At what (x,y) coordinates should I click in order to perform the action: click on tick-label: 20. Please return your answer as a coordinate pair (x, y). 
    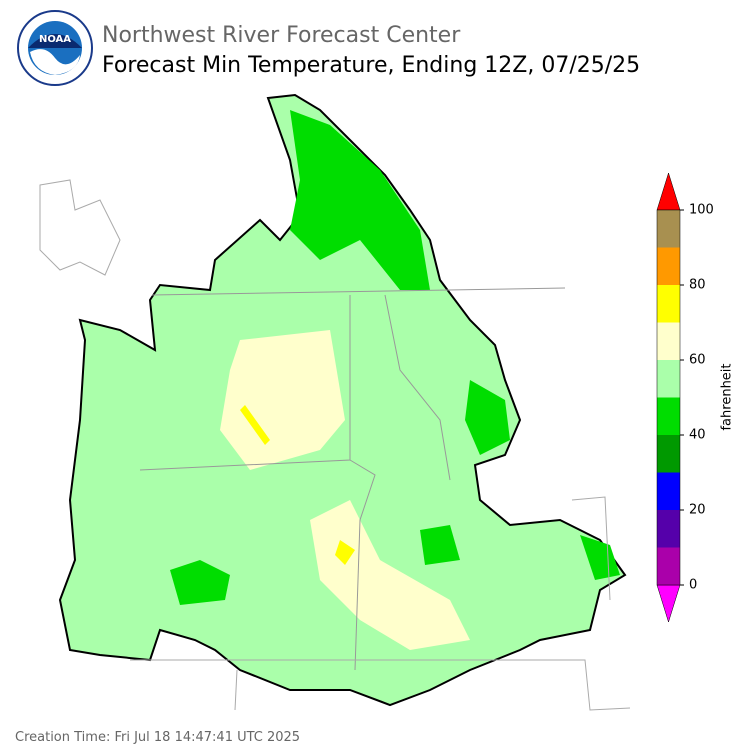
    Looking at the image, I should click on (697, 510).